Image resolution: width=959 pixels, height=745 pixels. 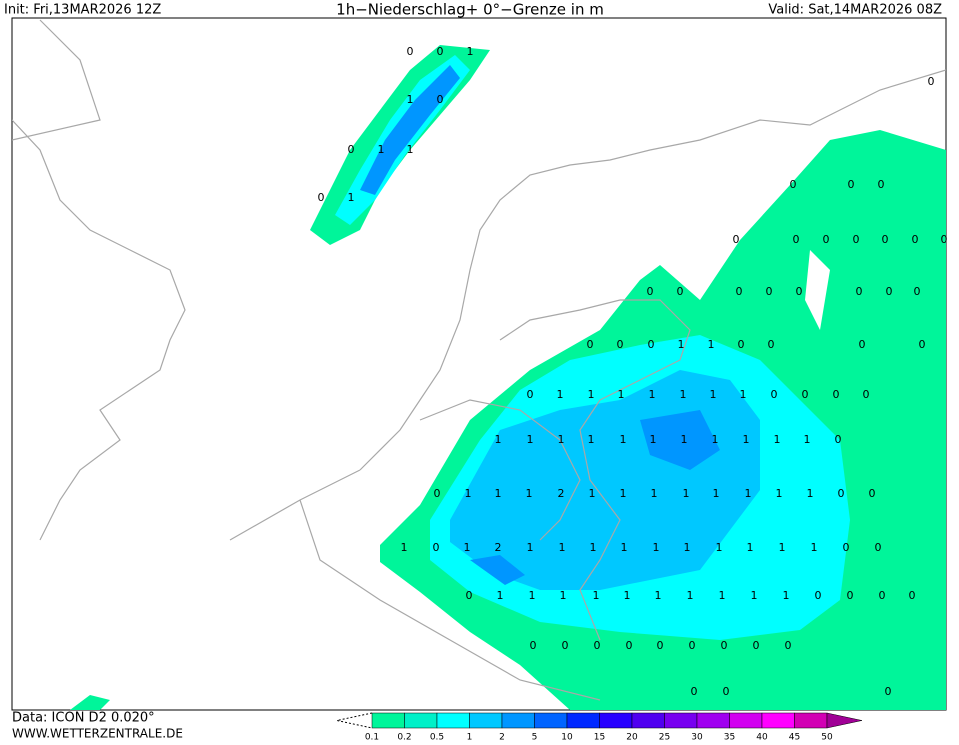 What do you see at coordinates (404, 737) in the screenshot?
I see `legend-label: 0.2` at bounding box center [404, 737].